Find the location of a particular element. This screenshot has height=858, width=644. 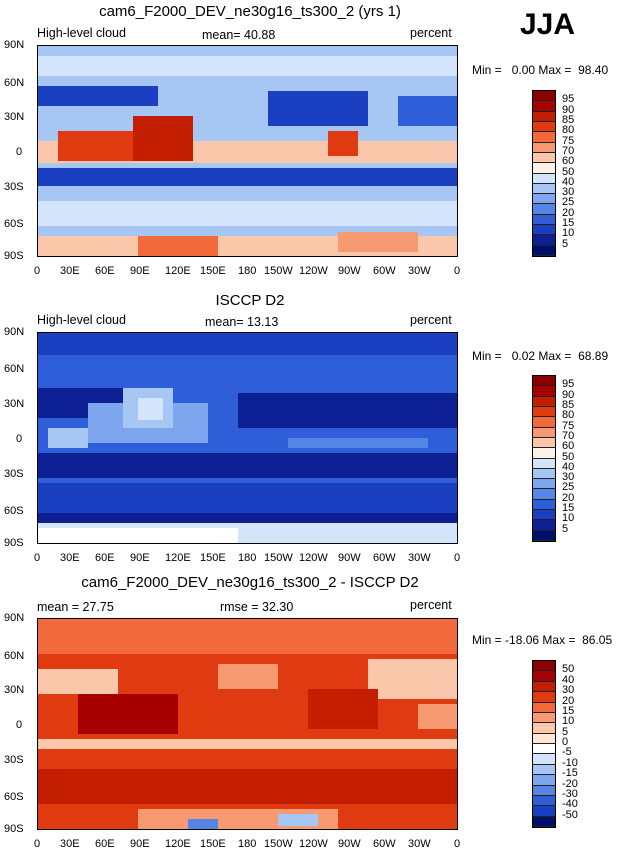

lat-tick: 30S is located at coordinates (14, 760).